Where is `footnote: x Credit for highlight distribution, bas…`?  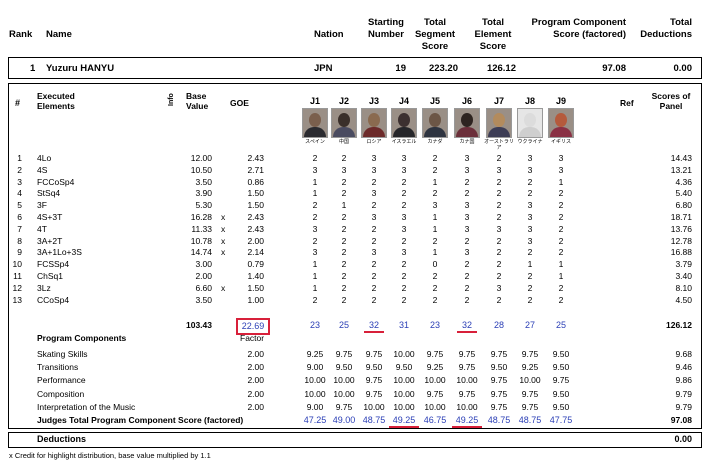
footnote: x Credit for highlight distribution, bas… is located at coordinates (110, 455).